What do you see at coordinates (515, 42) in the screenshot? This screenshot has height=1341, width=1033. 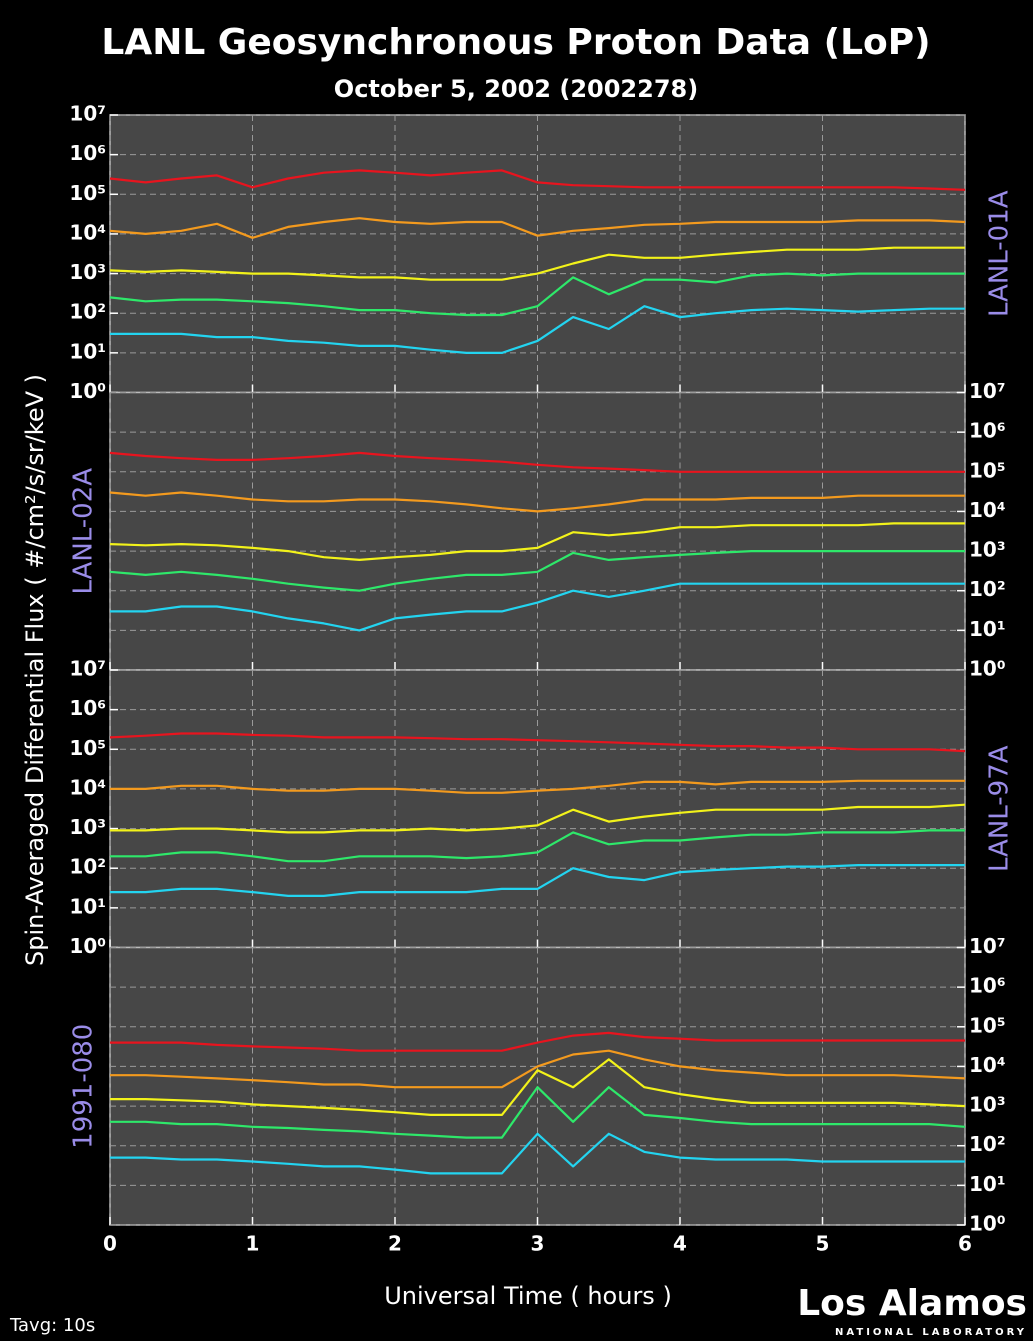 I see `chart-title: LANL Geosynchronous Proton Data (LoP)` at bounding box center [515, 42].